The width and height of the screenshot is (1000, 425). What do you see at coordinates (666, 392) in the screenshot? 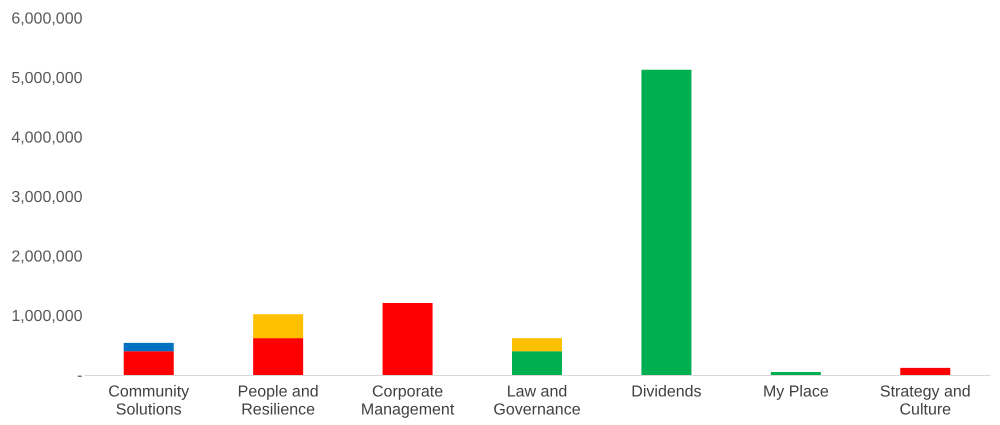
I see `x-tick-label: Dividends` at bounding box center [666, 392].